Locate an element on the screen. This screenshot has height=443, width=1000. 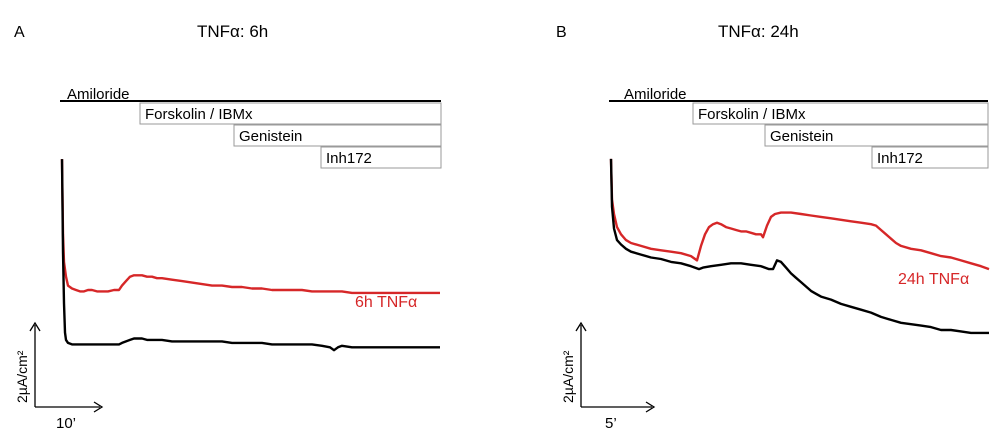
scale-a-y-label: 2µA/cm² is located at coordinates (22, 376).